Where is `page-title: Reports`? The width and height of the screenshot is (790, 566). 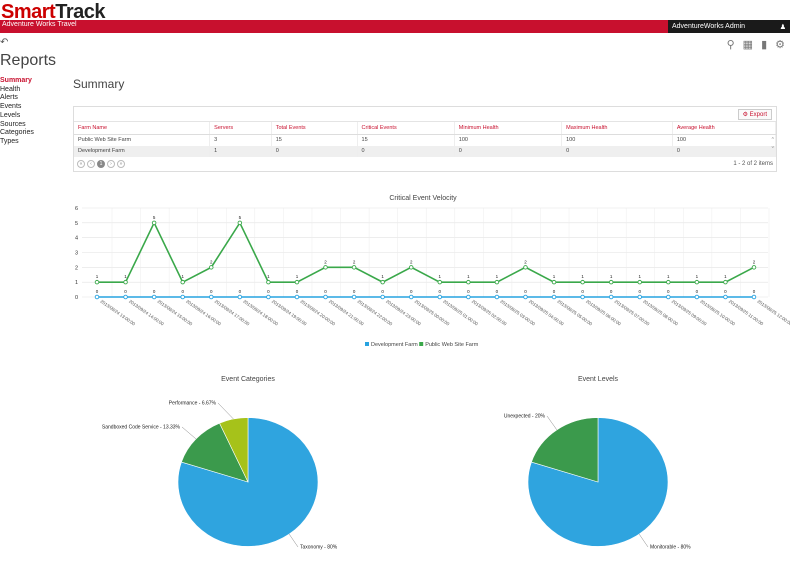 page-title: Reports is located at coordinates (28, 60).